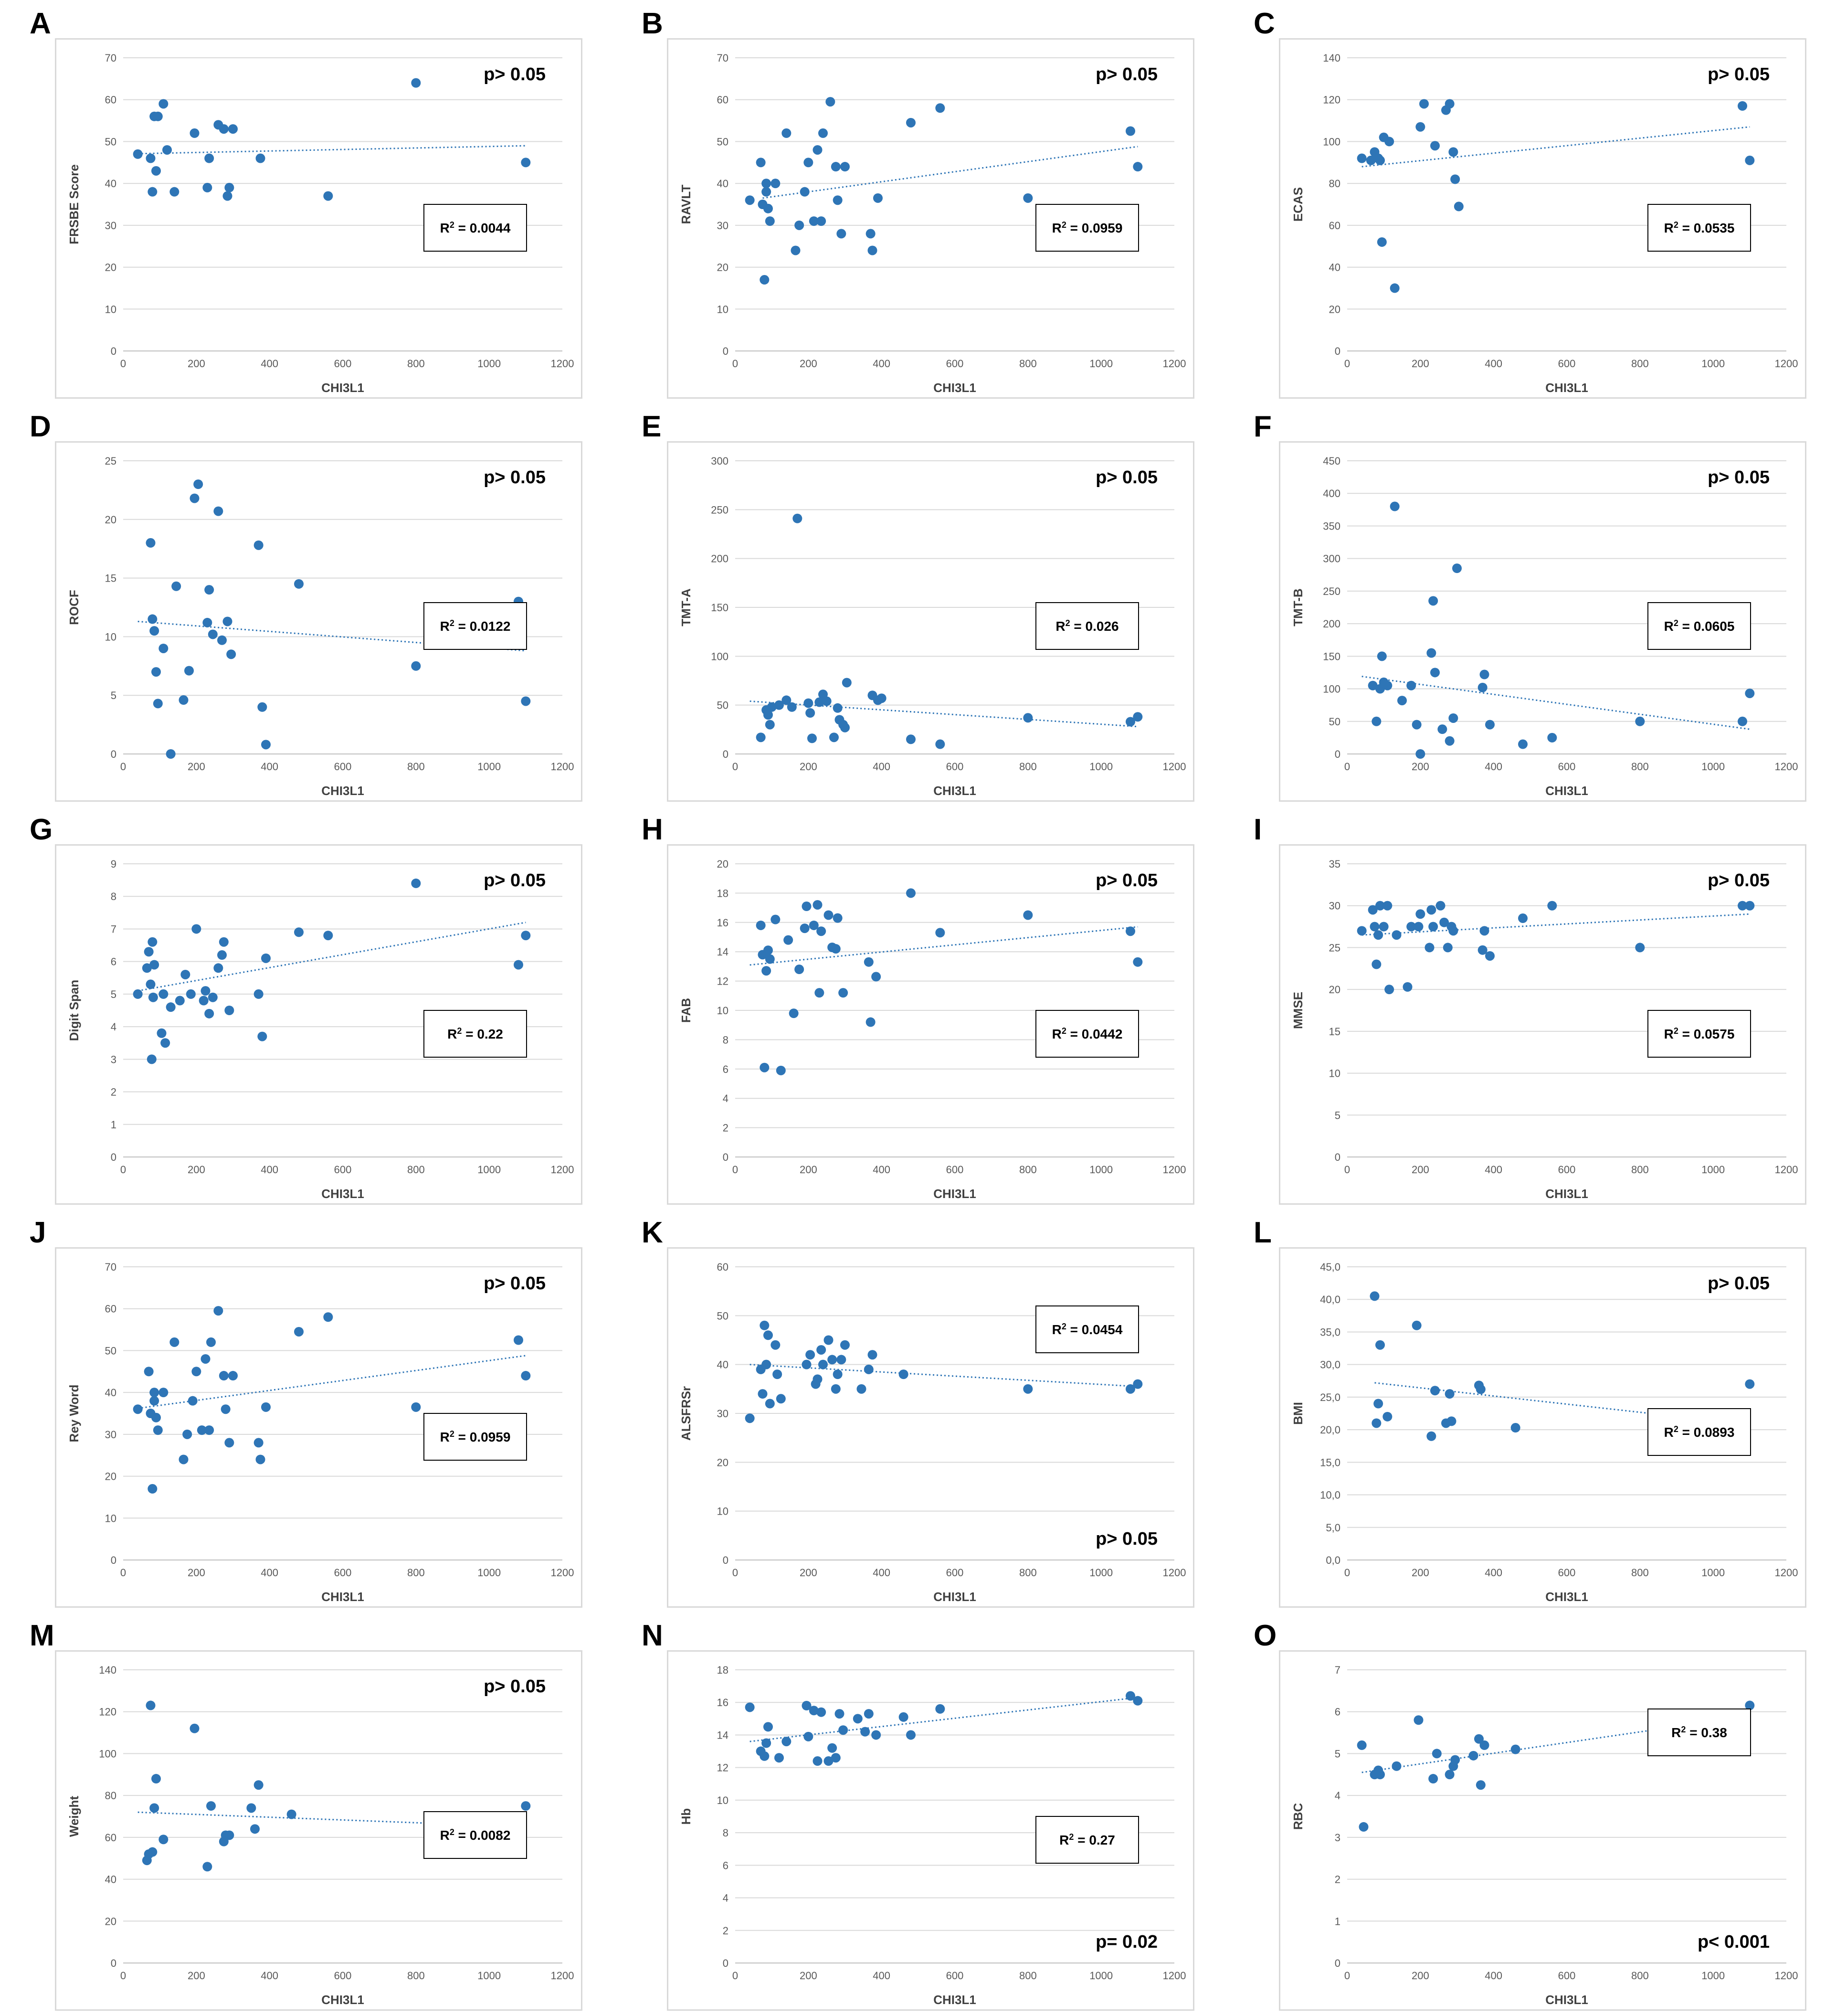  Describe the element at coordinates (1258, 829) in the screenshot. I see `panel-letter: I` at that location.